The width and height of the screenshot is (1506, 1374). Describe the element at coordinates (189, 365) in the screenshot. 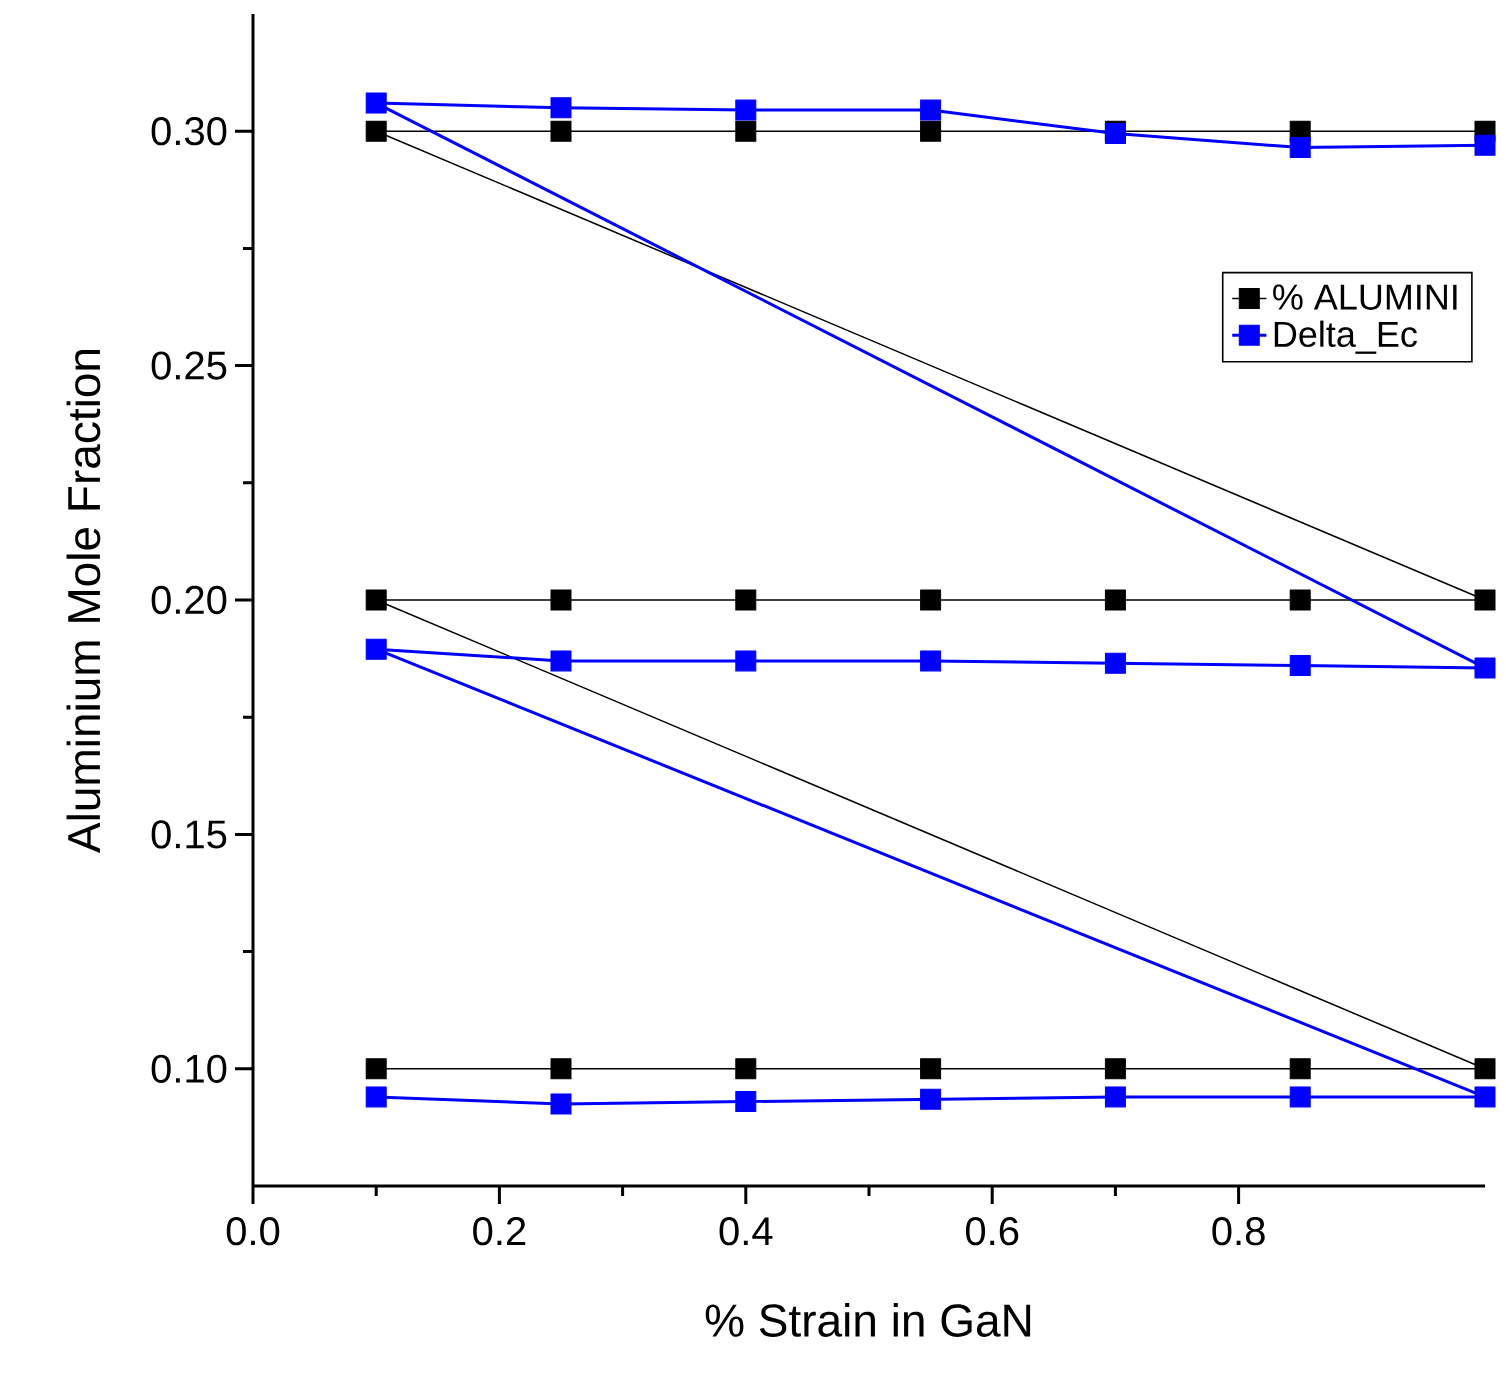

I see `y-tick-label: 0.25` at that location.